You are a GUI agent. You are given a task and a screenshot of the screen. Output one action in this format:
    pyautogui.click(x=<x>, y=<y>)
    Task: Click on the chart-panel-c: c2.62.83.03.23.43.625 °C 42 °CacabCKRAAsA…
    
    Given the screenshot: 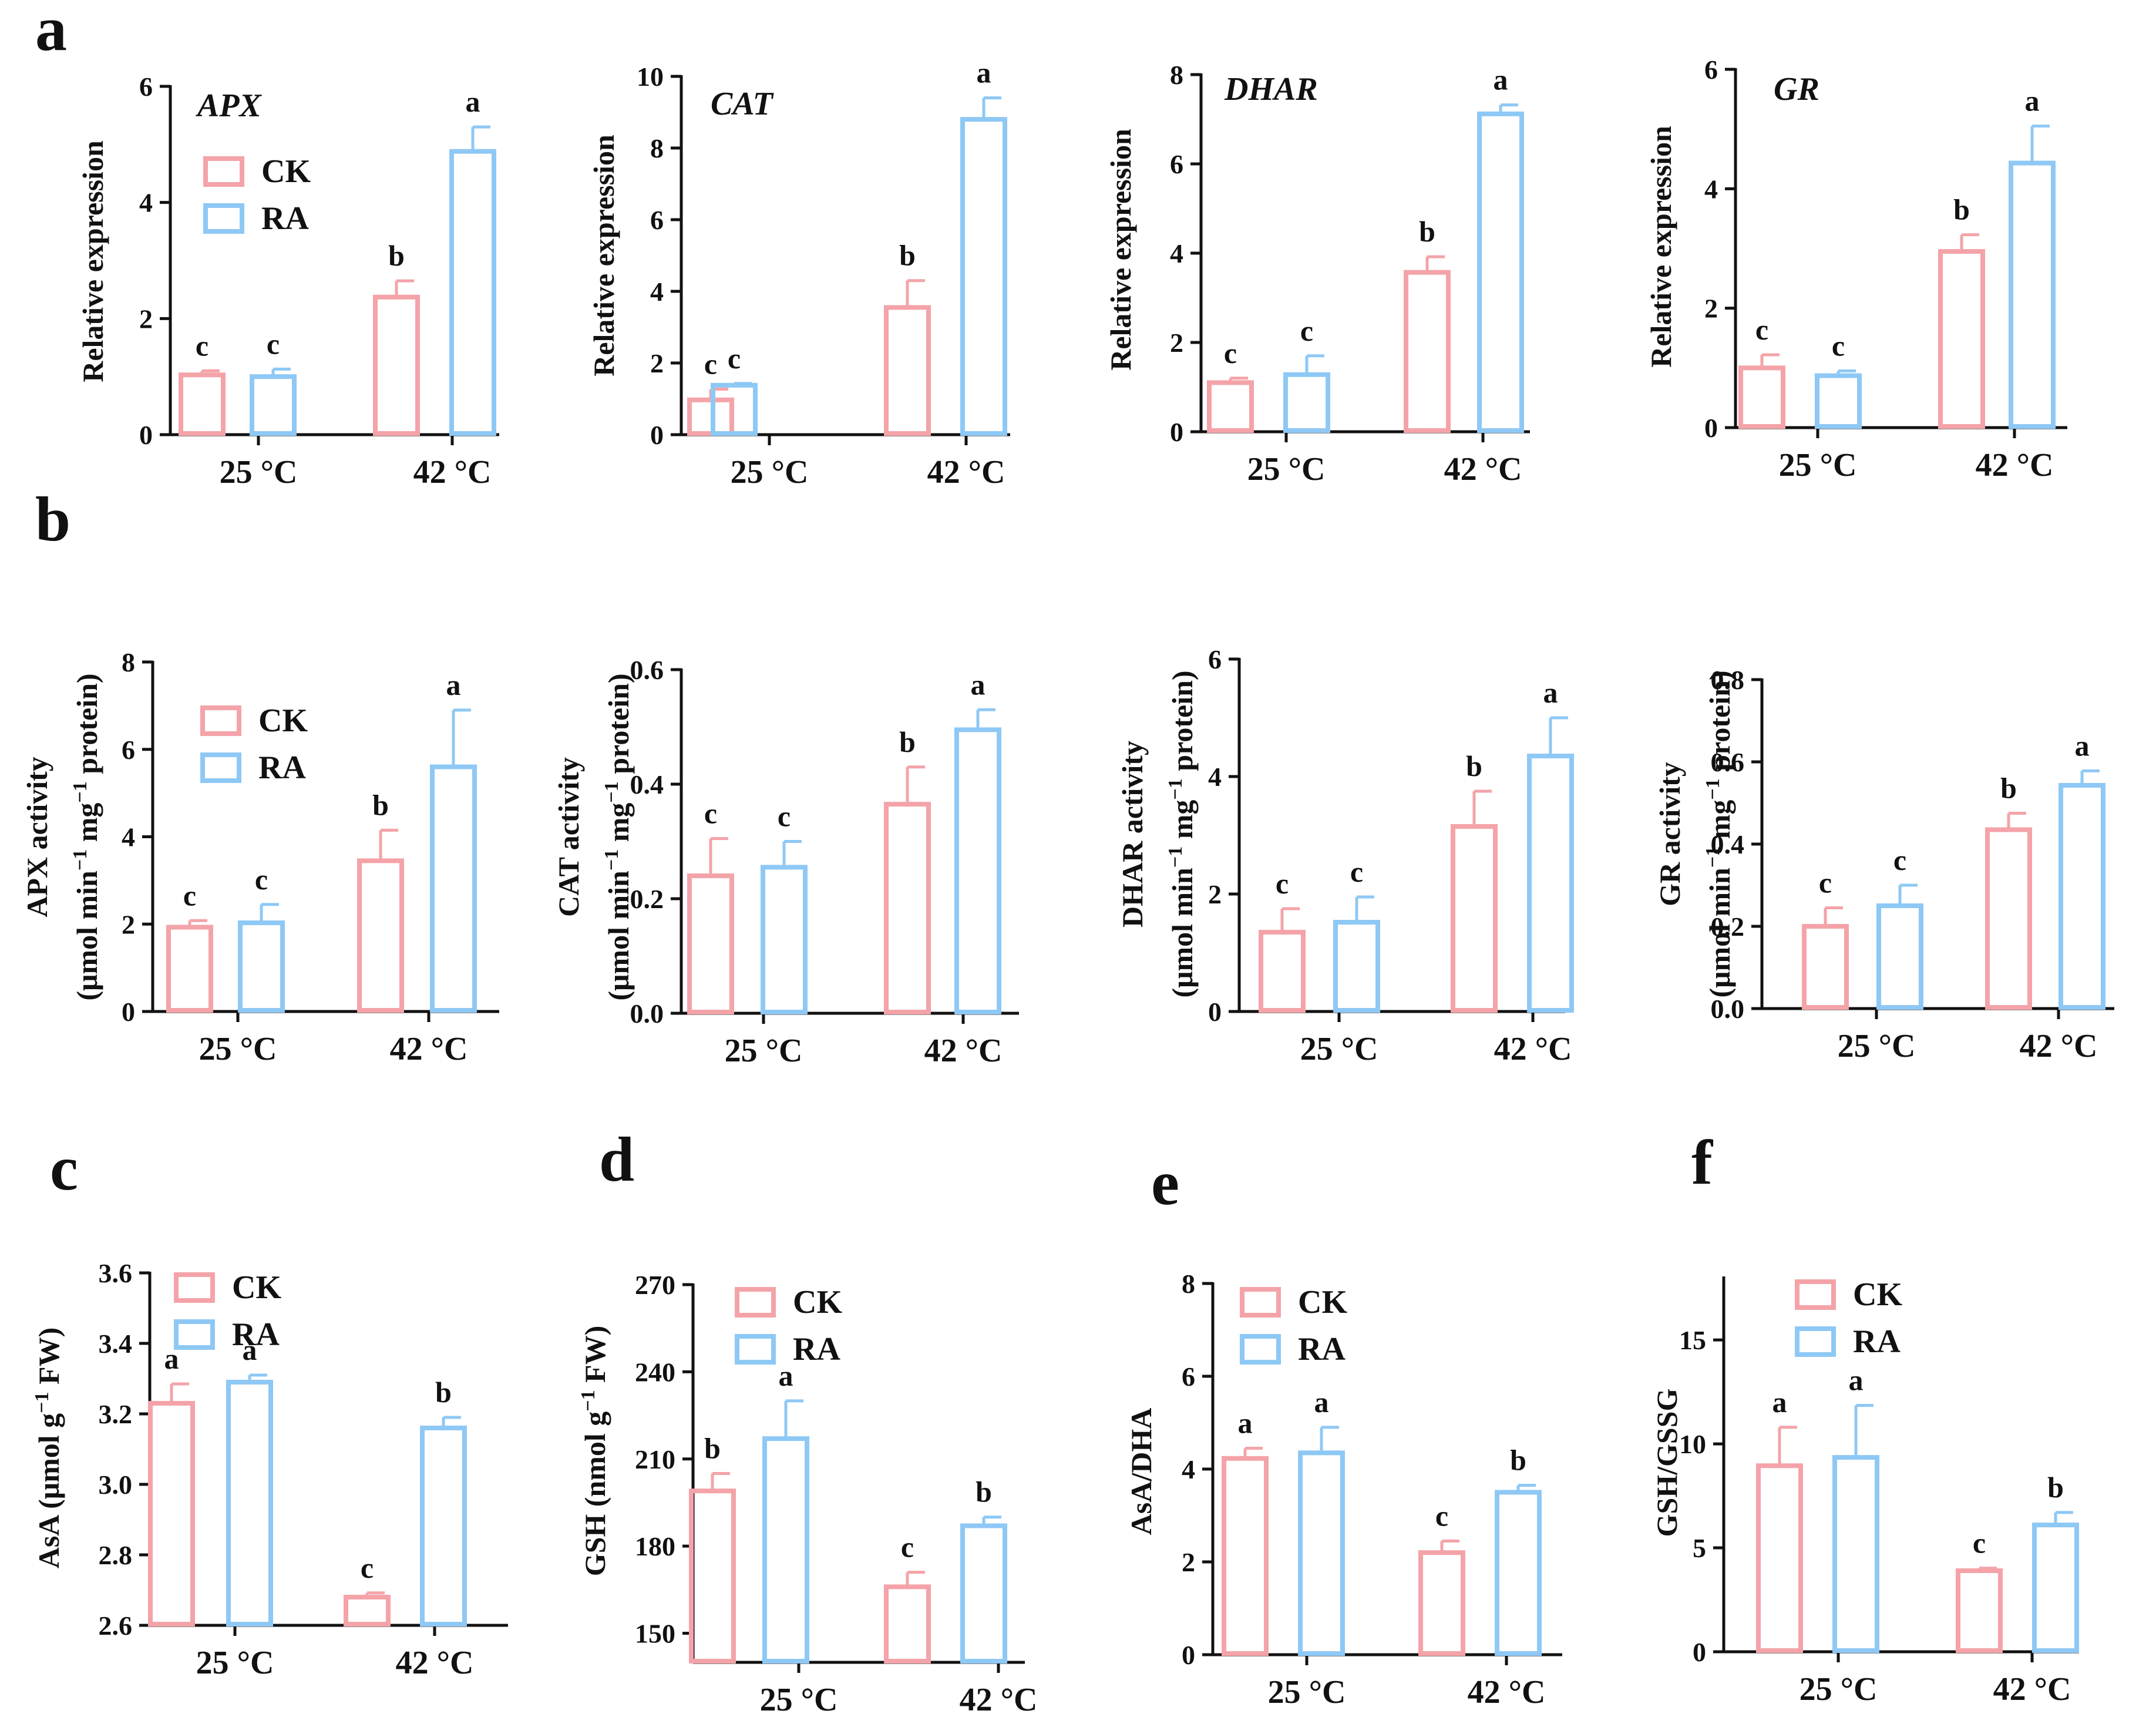 What is the action you would take?
    pyautogui.click(x=269, y=1408)
    